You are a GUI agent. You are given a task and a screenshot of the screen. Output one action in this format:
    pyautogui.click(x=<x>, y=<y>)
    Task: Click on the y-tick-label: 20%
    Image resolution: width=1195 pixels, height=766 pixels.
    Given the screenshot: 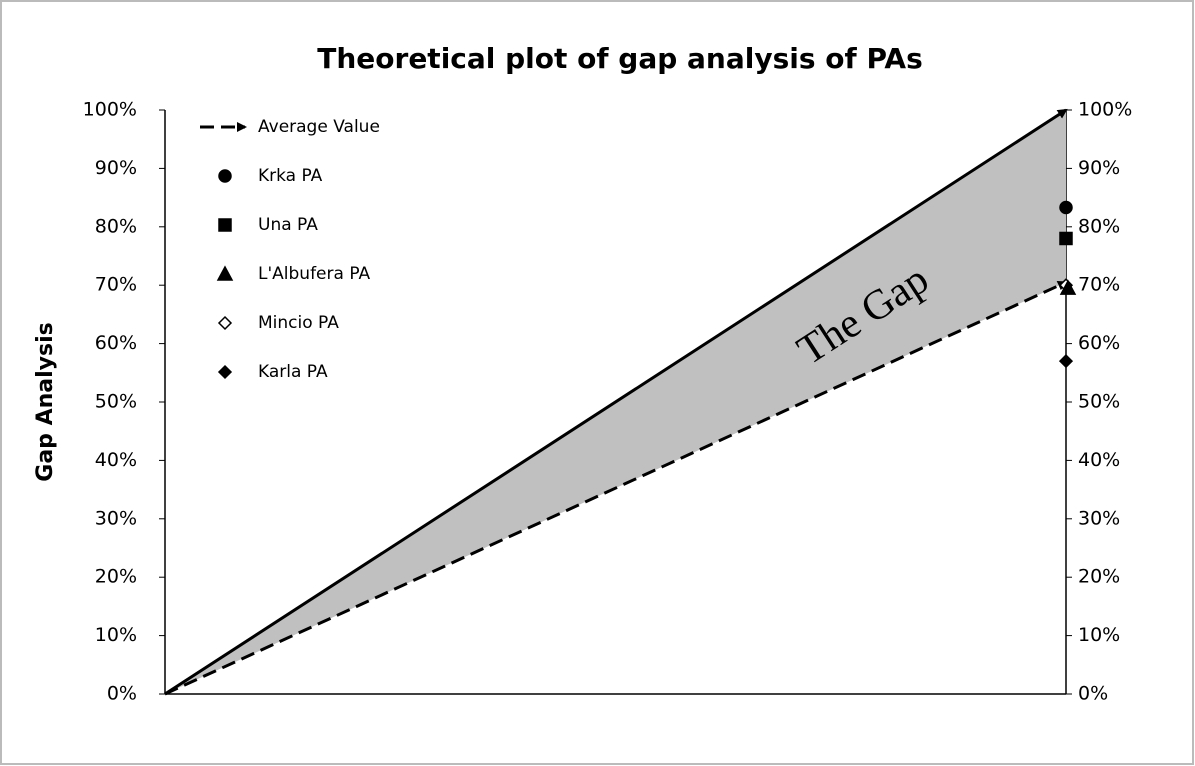 What is the action you would take?
    pyautogui.click(x=116, y=577)
    